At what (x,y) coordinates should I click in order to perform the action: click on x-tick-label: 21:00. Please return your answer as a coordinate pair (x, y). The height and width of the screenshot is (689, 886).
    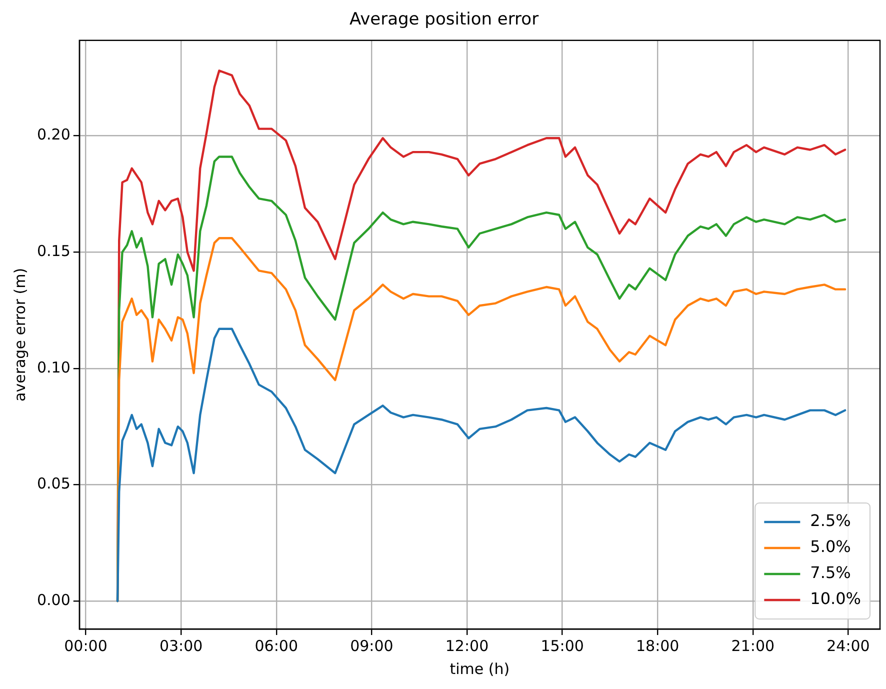
    Looking at the image, I should click on (753, 645).